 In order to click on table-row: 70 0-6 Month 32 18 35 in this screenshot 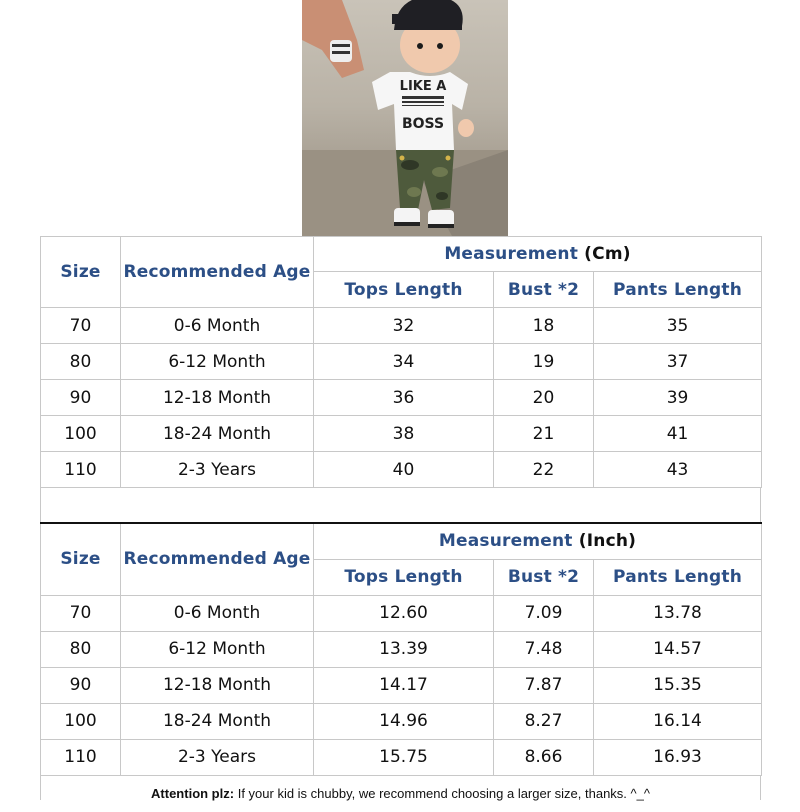, I will do `click(401, 325)`.